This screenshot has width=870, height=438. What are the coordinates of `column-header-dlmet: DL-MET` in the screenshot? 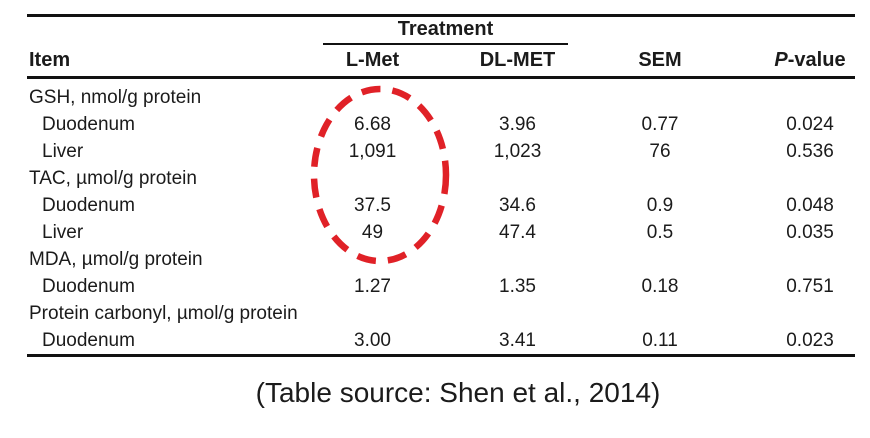 It's located at (517, 62).